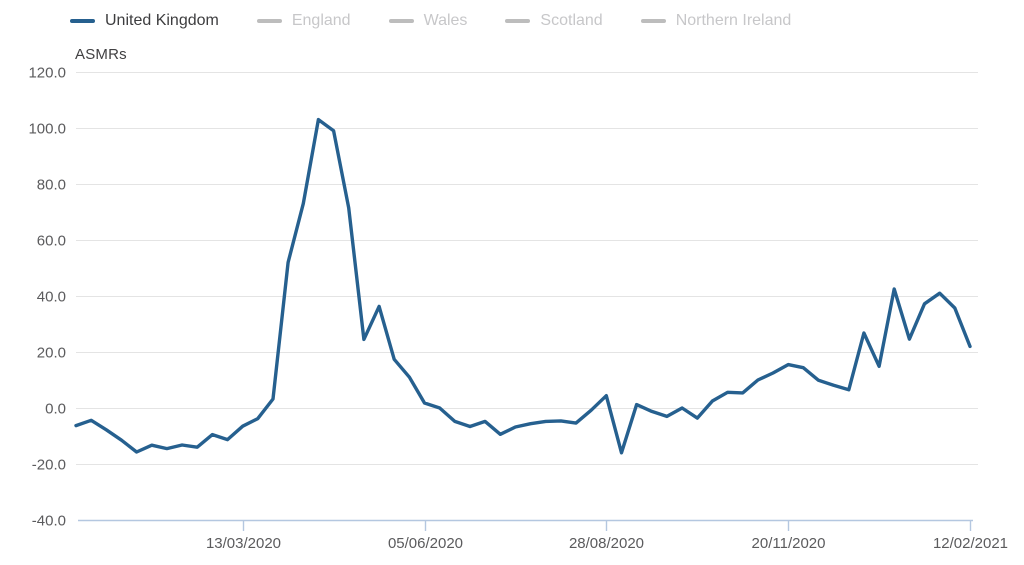 The image size is (1024, 565). Describe the element at coordinates (49, 465) in the screenshot. I see `y-axis-tick-label: -20.0` at that location.